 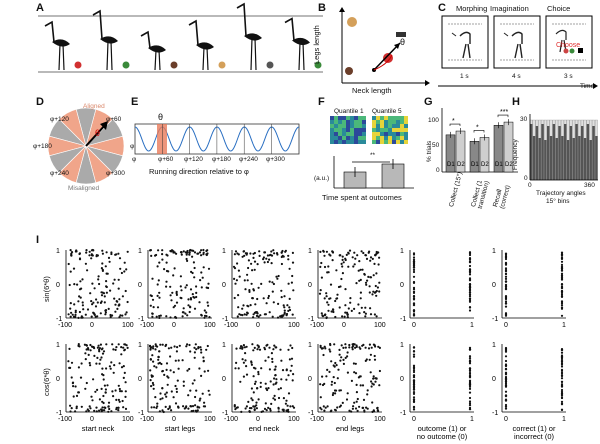 I want to click on panel-e-theta: θ, so click(x=161, y=117).